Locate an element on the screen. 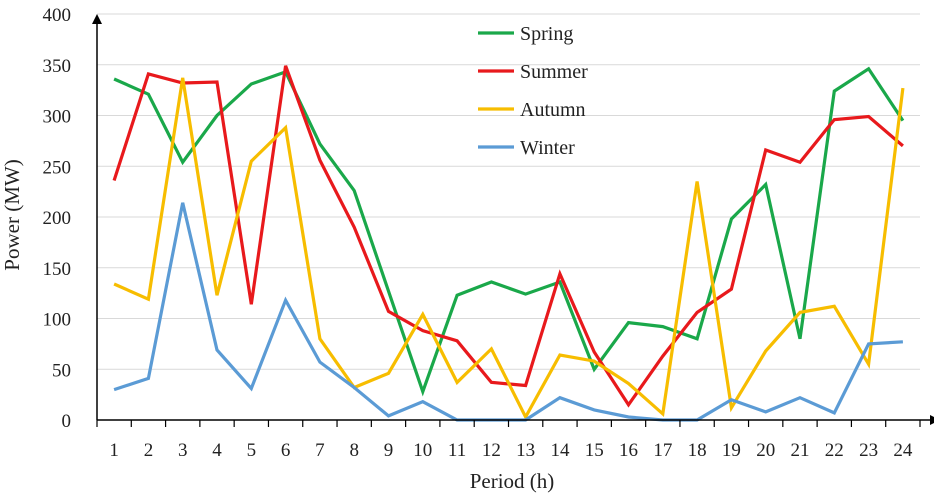  x-tick-label: 21 is located at coordinates (799, 450).